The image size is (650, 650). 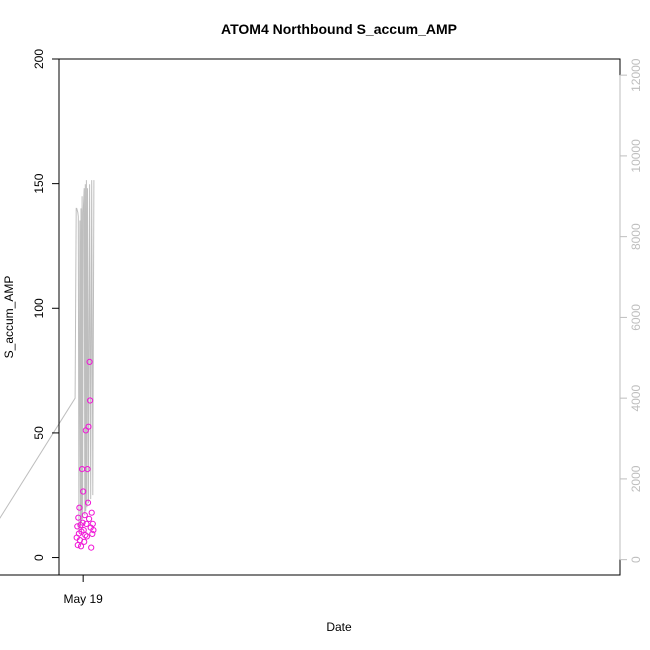 What do you see at coordinates (636, 559) in the screenshot?
I see `y2-tick-label: 0` at bounding box center [636, 559].